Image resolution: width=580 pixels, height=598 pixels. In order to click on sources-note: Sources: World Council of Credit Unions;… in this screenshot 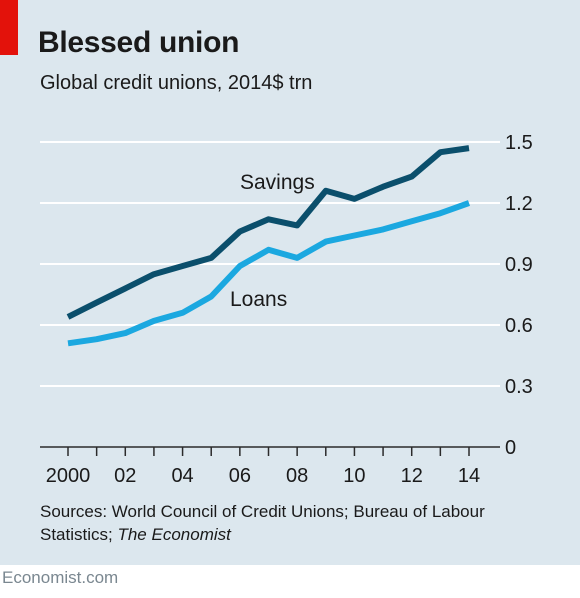, I will do `click(300, 523)`.